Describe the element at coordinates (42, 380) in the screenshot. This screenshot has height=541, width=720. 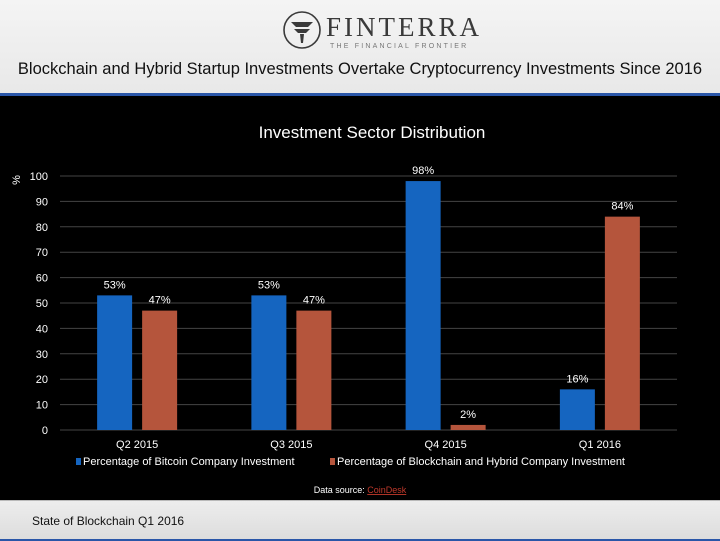
I see `y-tick-label: 20` at that location.